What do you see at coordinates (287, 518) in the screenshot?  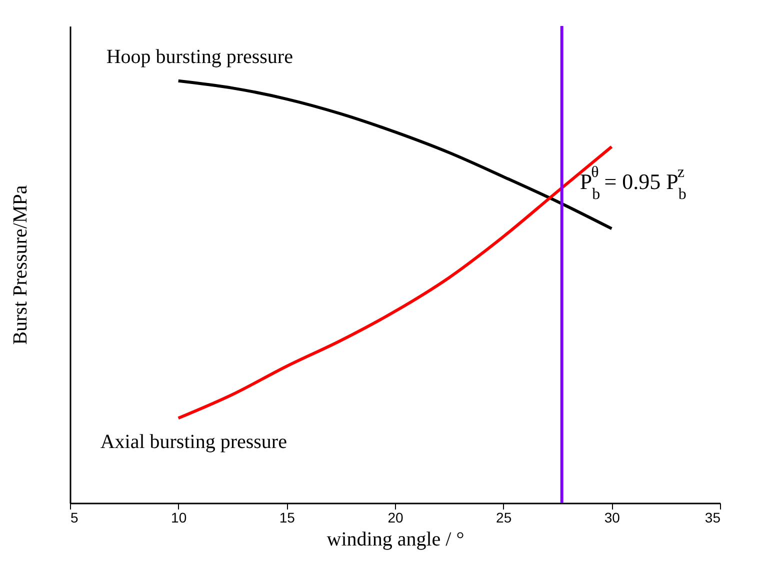 I see `x-tick-label: 15` at bounding box center [287, 518].